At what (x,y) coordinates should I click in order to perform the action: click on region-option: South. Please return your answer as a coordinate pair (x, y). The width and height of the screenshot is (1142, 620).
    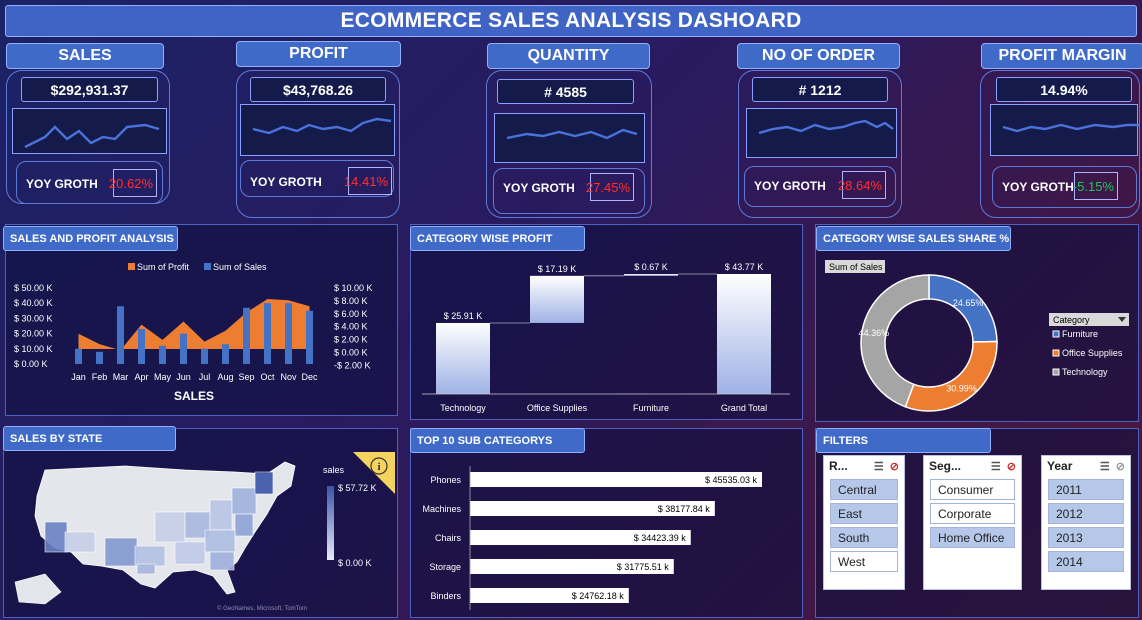
    Looking at the image, I should click on (864, 537).